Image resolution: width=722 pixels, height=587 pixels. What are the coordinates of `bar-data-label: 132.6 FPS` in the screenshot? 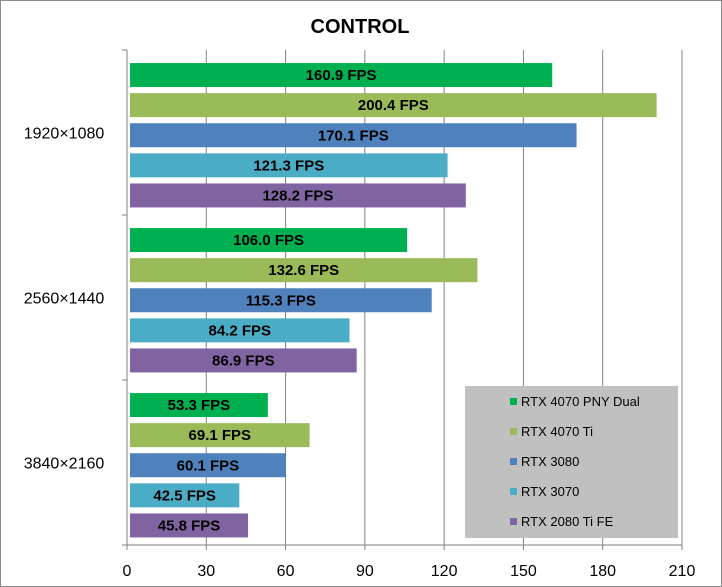 It's located at (303, 270).